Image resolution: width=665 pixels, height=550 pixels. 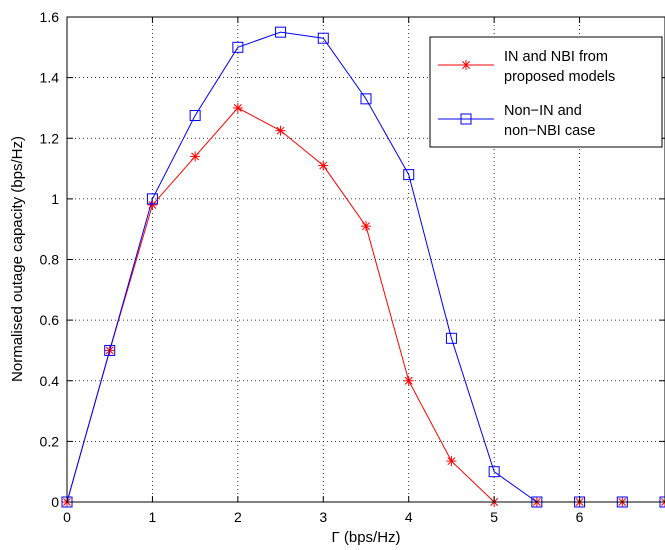 What do you see at coordinates (50, 320) in the screenshot?
I see `y-tick-label: 0.6` at bounding box center [50, 320].